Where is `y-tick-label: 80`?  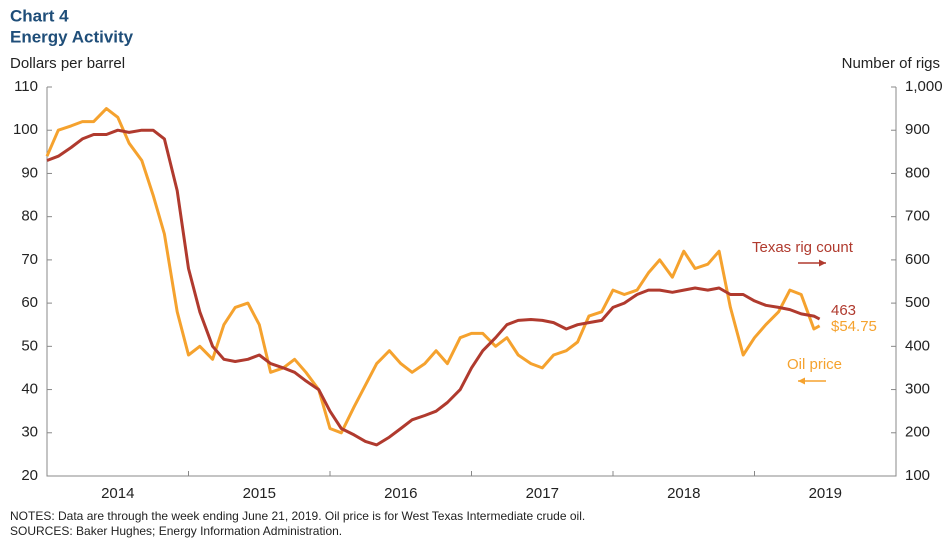 y-tick-label: 80 is located at coordinates (29, 216).